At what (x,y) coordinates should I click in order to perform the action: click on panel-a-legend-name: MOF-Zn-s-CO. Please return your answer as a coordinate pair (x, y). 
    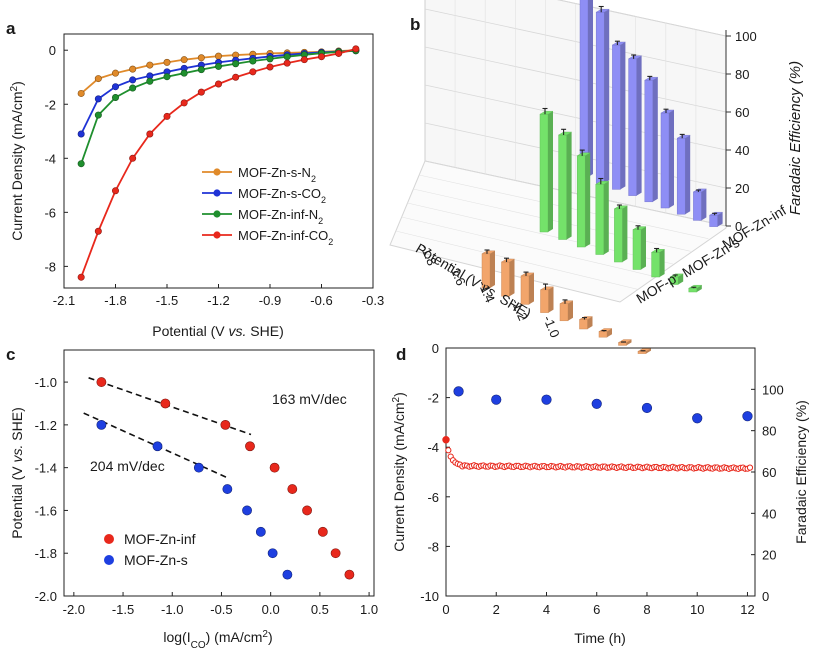
    Looking at the image, I should click on (279, 193).